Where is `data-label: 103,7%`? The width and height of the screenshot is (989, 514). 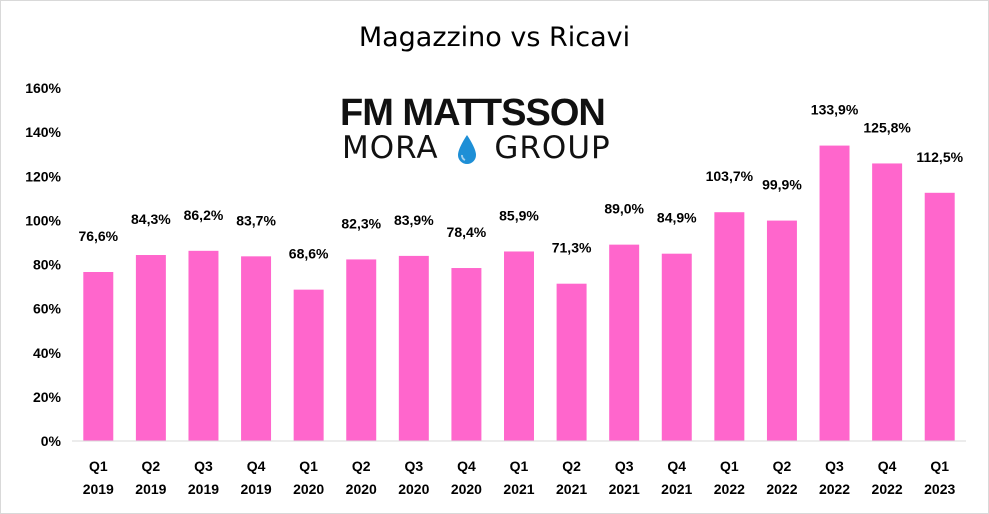
data-label: 103,7% is located at coordinates (730, 176).